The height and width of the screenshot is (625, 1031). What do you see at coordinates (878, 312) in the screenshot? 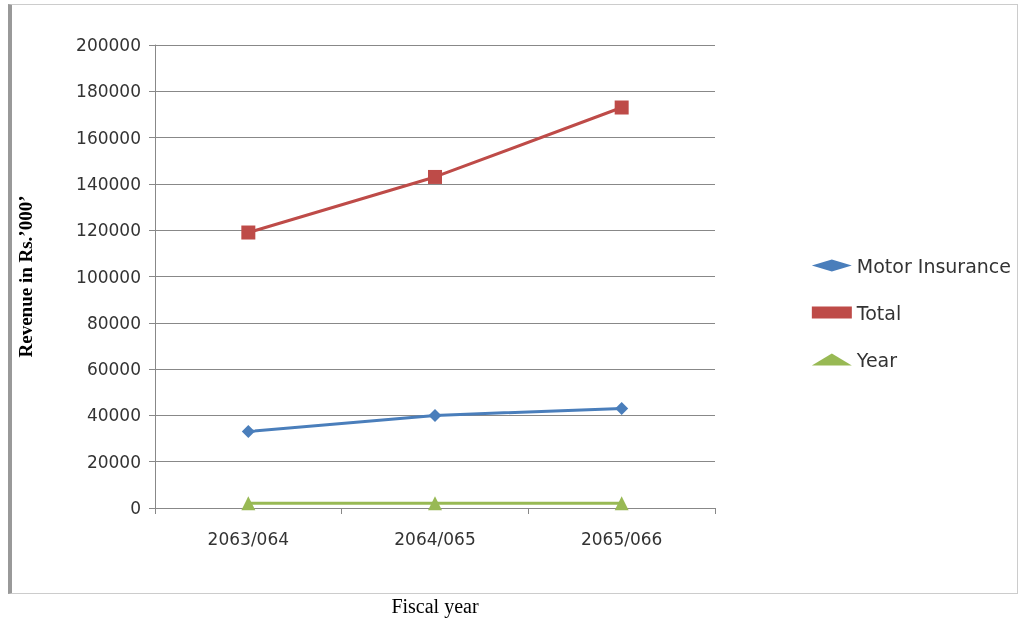
I see `legend-label: Total` at bounding box center [878, 312].